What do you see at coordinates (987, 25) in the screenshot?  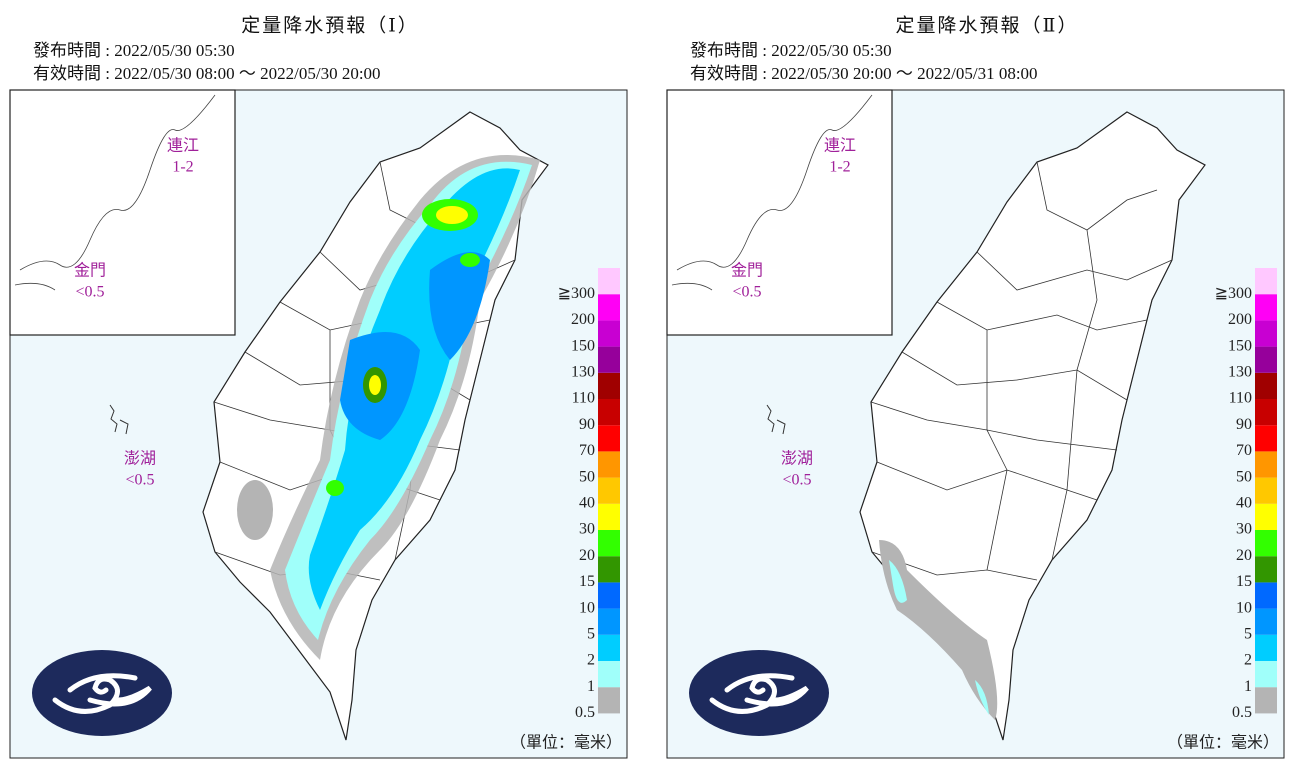 I see `title: 定量降水預報（Ⅱ）` at bounding box center [987, 25].